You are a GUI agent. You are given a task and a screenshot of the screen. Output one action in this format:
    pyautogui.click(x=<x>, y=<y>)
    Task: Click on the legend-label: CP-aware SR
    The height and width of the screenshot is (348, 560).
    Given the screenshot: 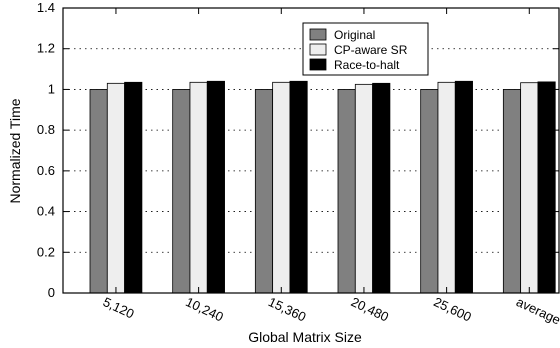 What is the action you would take?
    pyautogui.click(x=371, y=50)
    